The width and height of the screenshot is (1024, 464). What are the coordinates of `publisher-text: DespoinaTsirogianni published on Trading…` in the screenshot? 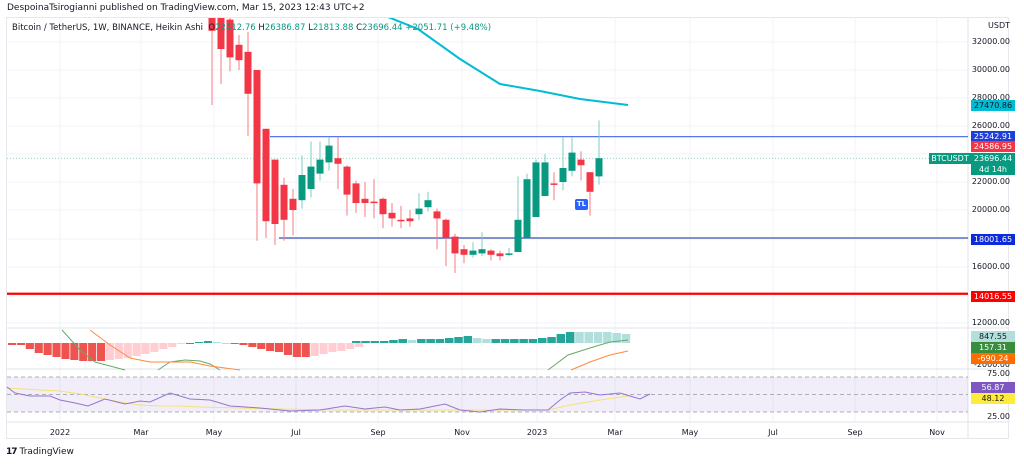 It's located at (123, 8).